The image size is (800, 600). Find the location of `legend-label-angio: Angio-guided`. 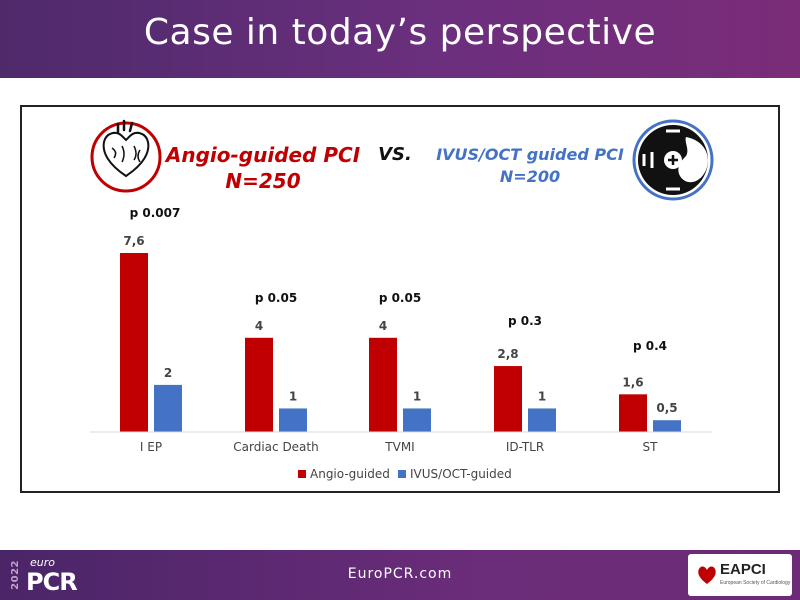

legend-label-angio: Angio-guided is located at coordinates (350, 474).